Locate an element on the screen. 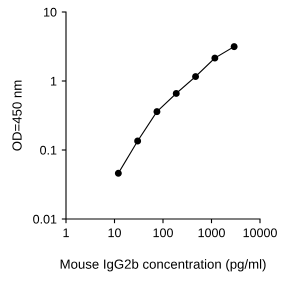 The image size is (302, 295). y-axis-title: OD=450 nm is located at coordinates (17, 115).